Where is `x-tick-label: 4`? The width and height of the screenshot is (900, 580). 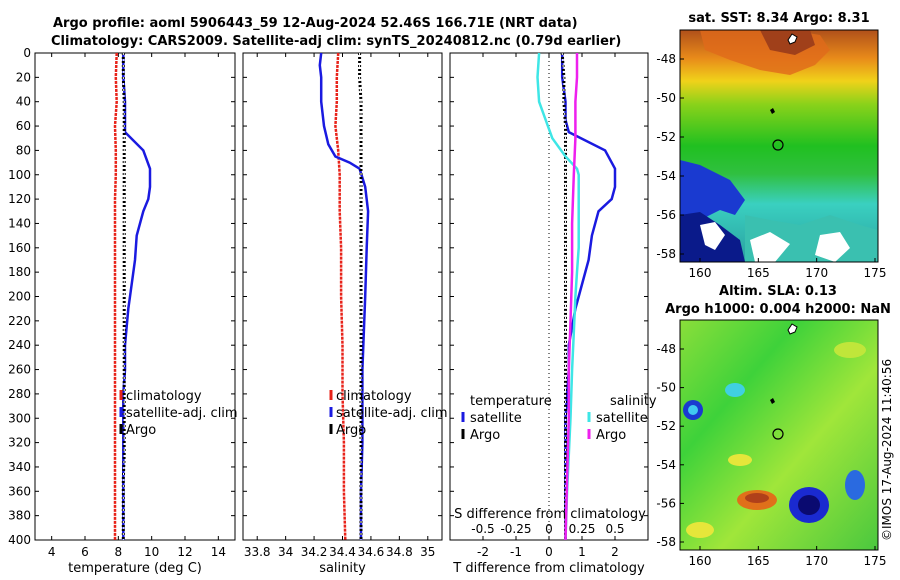 x-tick-label: 4 is located at coordinates (52, 552).